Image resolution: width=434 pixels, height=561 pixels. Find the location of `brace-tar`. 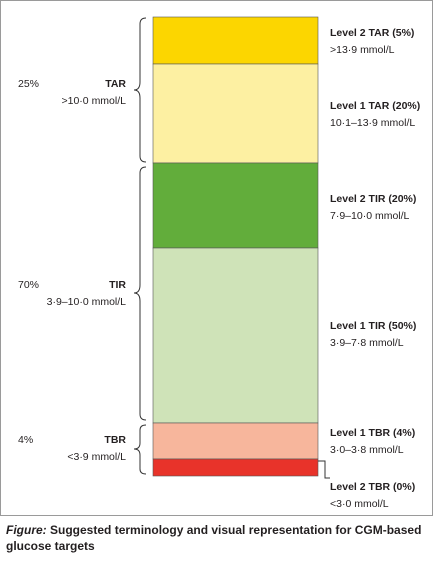

brace-tar is located at coordinates (140, 90).